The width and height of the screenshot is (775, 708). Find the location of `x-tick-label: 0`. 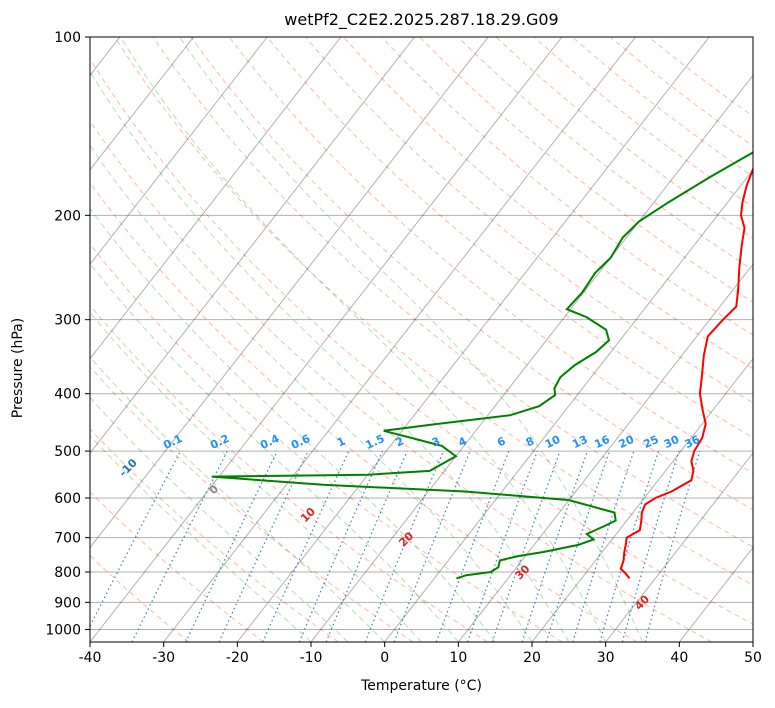

x-tick-label: 0 is located at coordinates (384, 658).